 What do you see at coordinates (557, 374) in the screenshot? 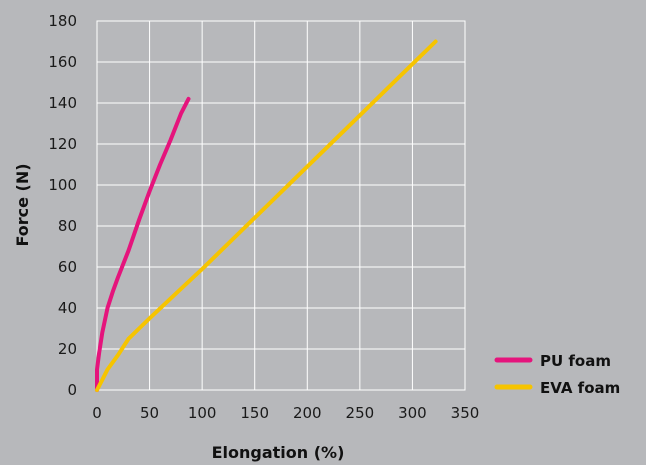
I see `legend: PU foam EVA foam` at bounding box center [557, 374].